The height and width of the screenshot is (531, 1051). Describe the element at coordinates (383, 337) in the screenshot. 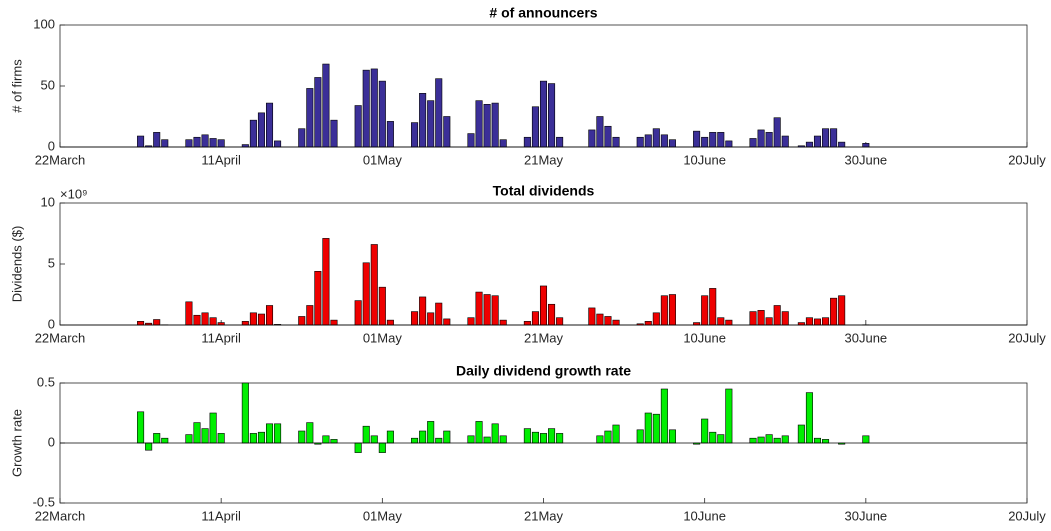

I see `x-tick-label: 01May` at that location.